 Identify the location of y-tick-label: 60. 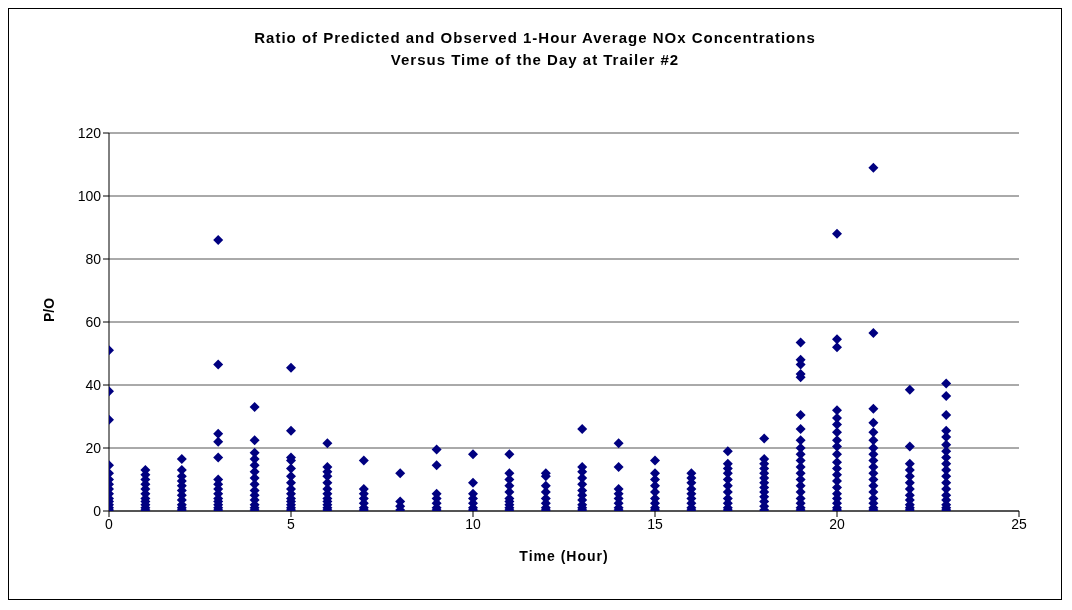
(93, 321).